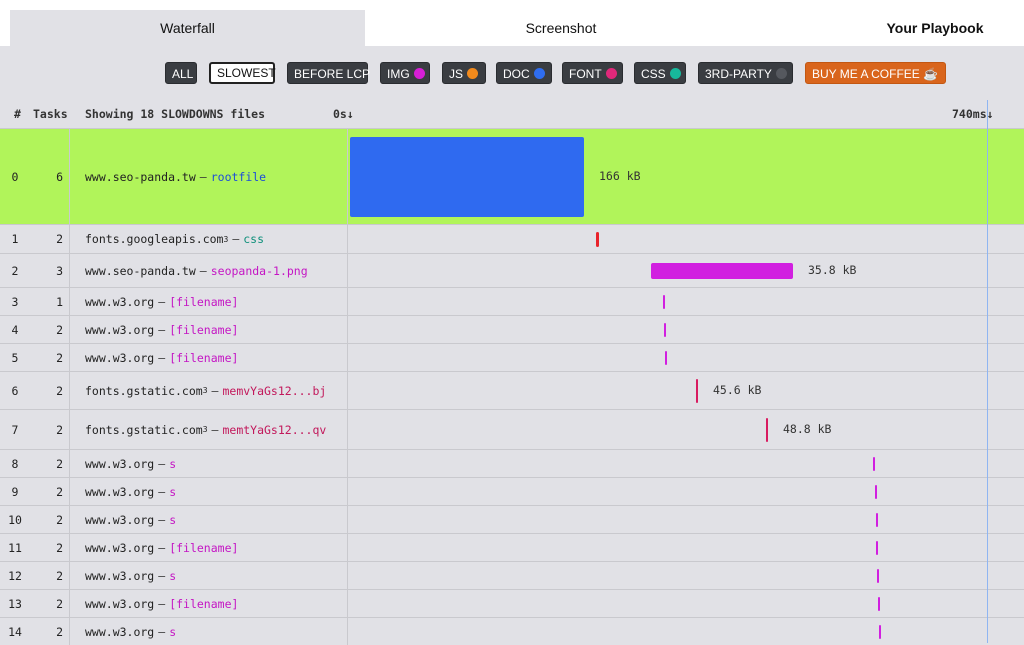  I want to click on filter-label: JS, so click(456, 74).